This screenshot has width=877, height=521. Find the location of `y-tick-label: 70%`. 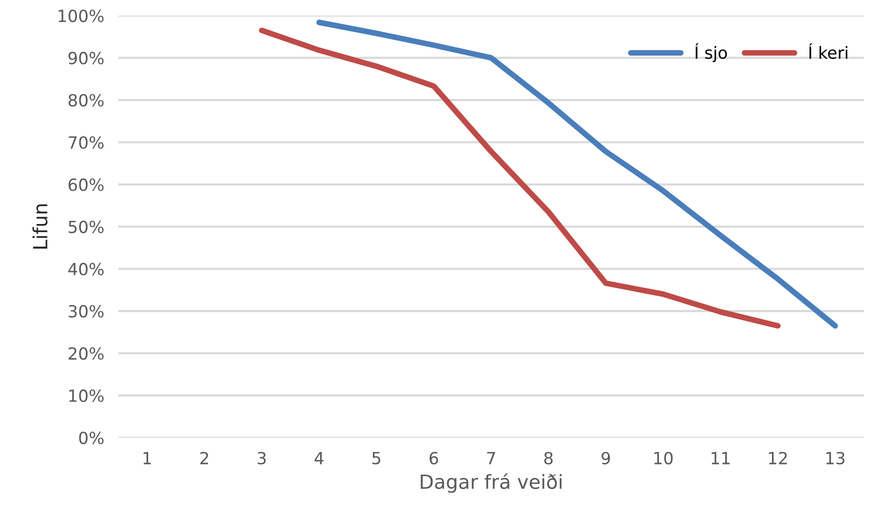

y-tick-label: 70% is located at coordinates (86, 142).